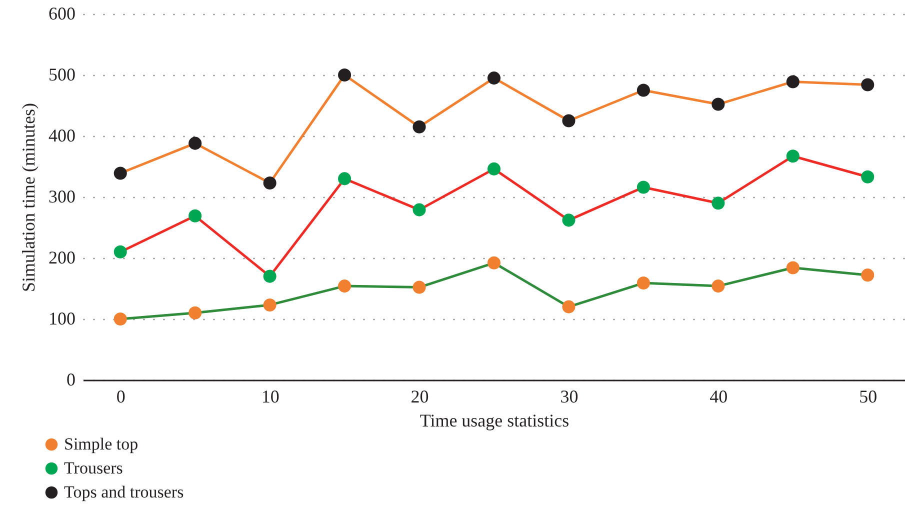 Image resolution: width=905 pixels, height=517 pixels. What do you see at coordinates (719, 396) in the screenshot?
I see `x-tick-label: 40` at bounding box center [719, 396].